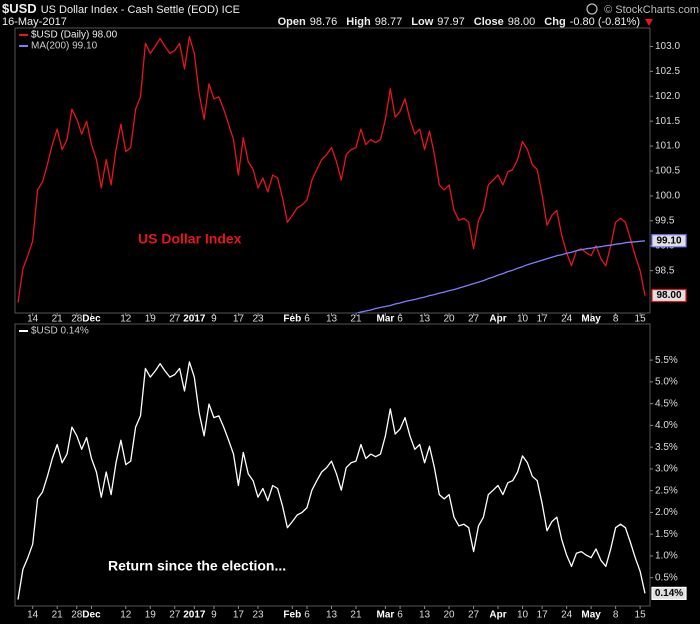 This screenshot has width=700, height=624. Describe the element at coordinates (358, 22) in the screenshot. I see `quote-label: High` at that location.